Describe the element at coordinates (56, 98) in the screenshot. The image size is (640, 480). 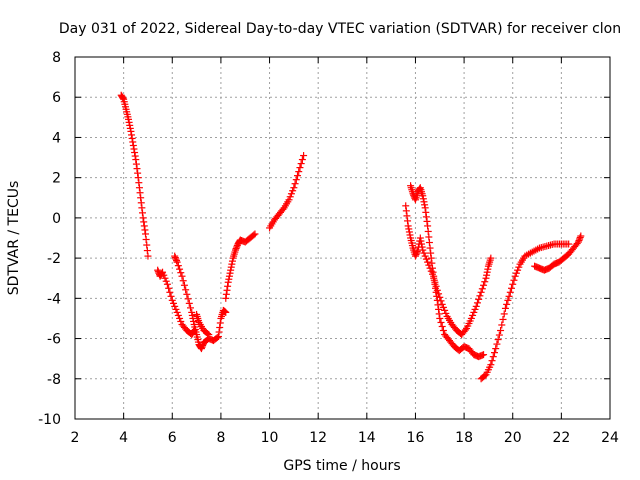
I see `y-tick-label: 6` at that location.